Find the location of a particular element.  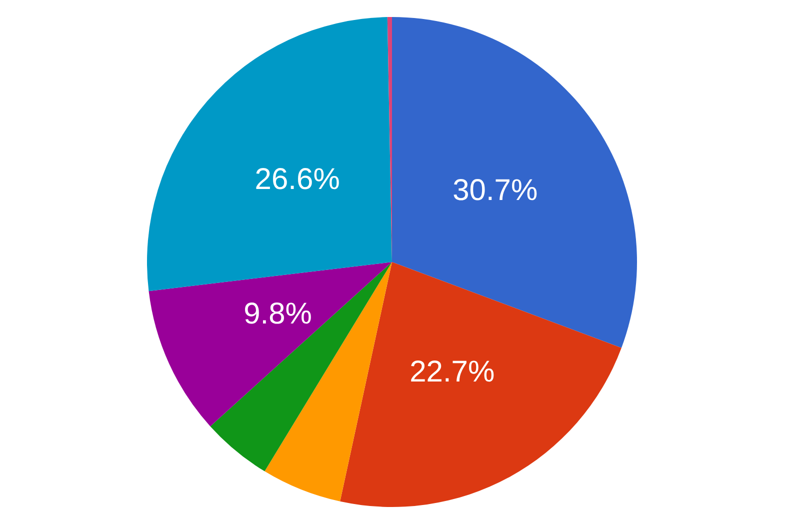

data-label: 22.7% is located at coordinates (452, 372).